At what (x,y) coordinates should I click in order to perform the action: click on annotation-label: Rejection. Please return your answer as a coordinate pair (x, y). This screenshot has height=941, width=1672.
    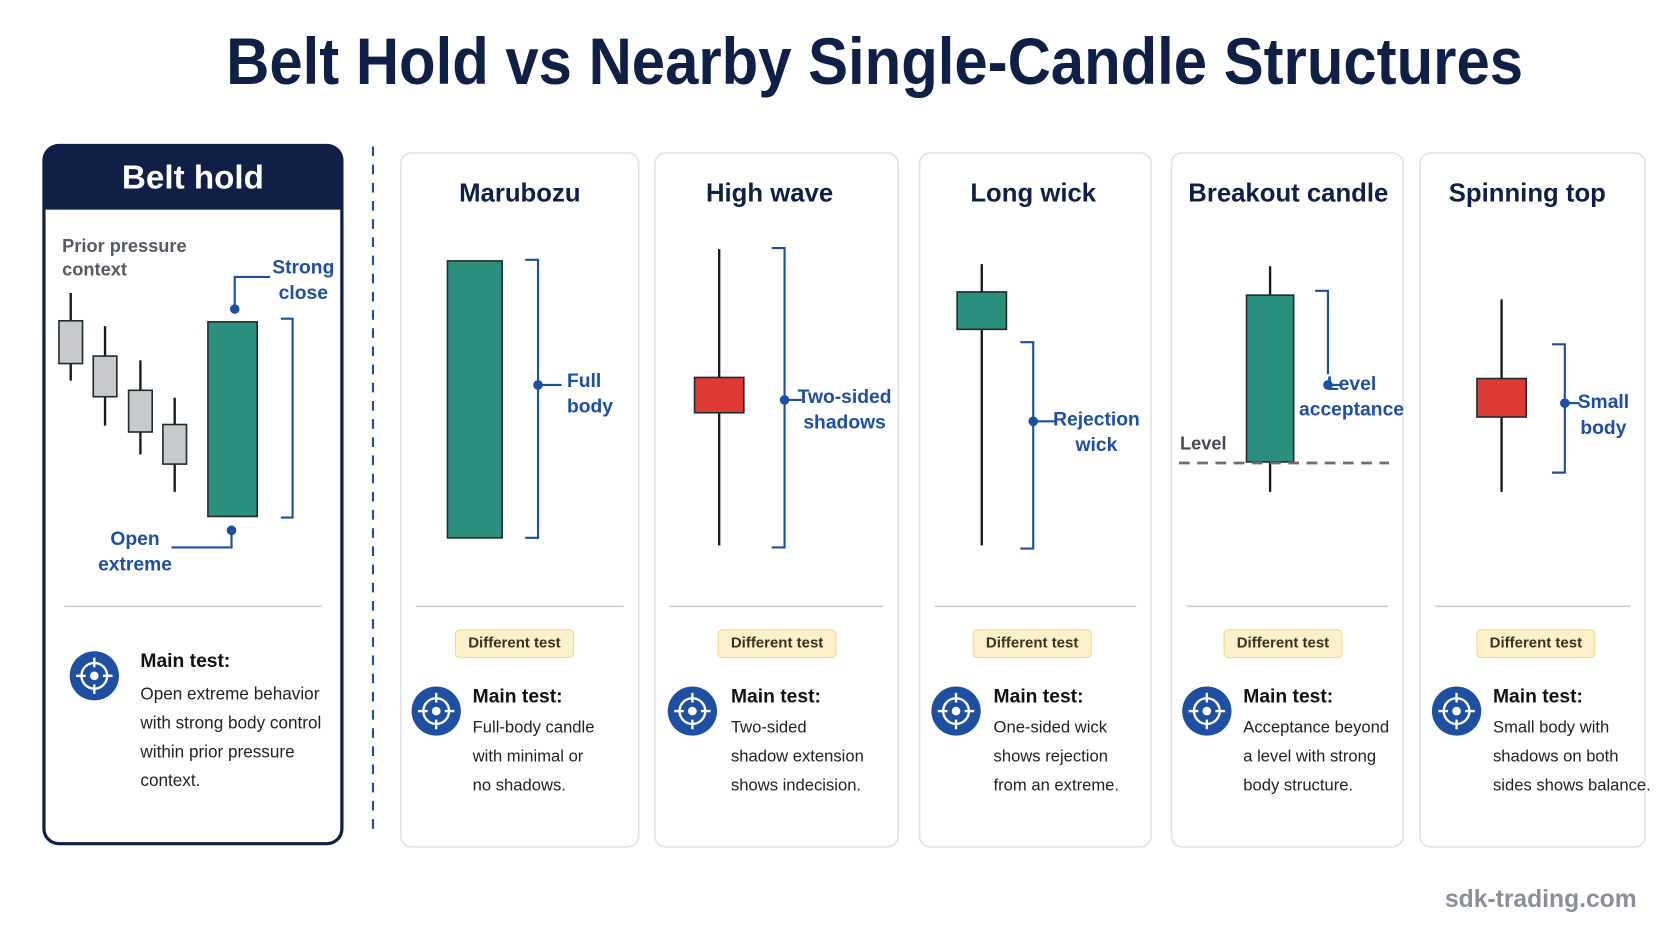
    Looking at the image, I should click on (1096, 419).